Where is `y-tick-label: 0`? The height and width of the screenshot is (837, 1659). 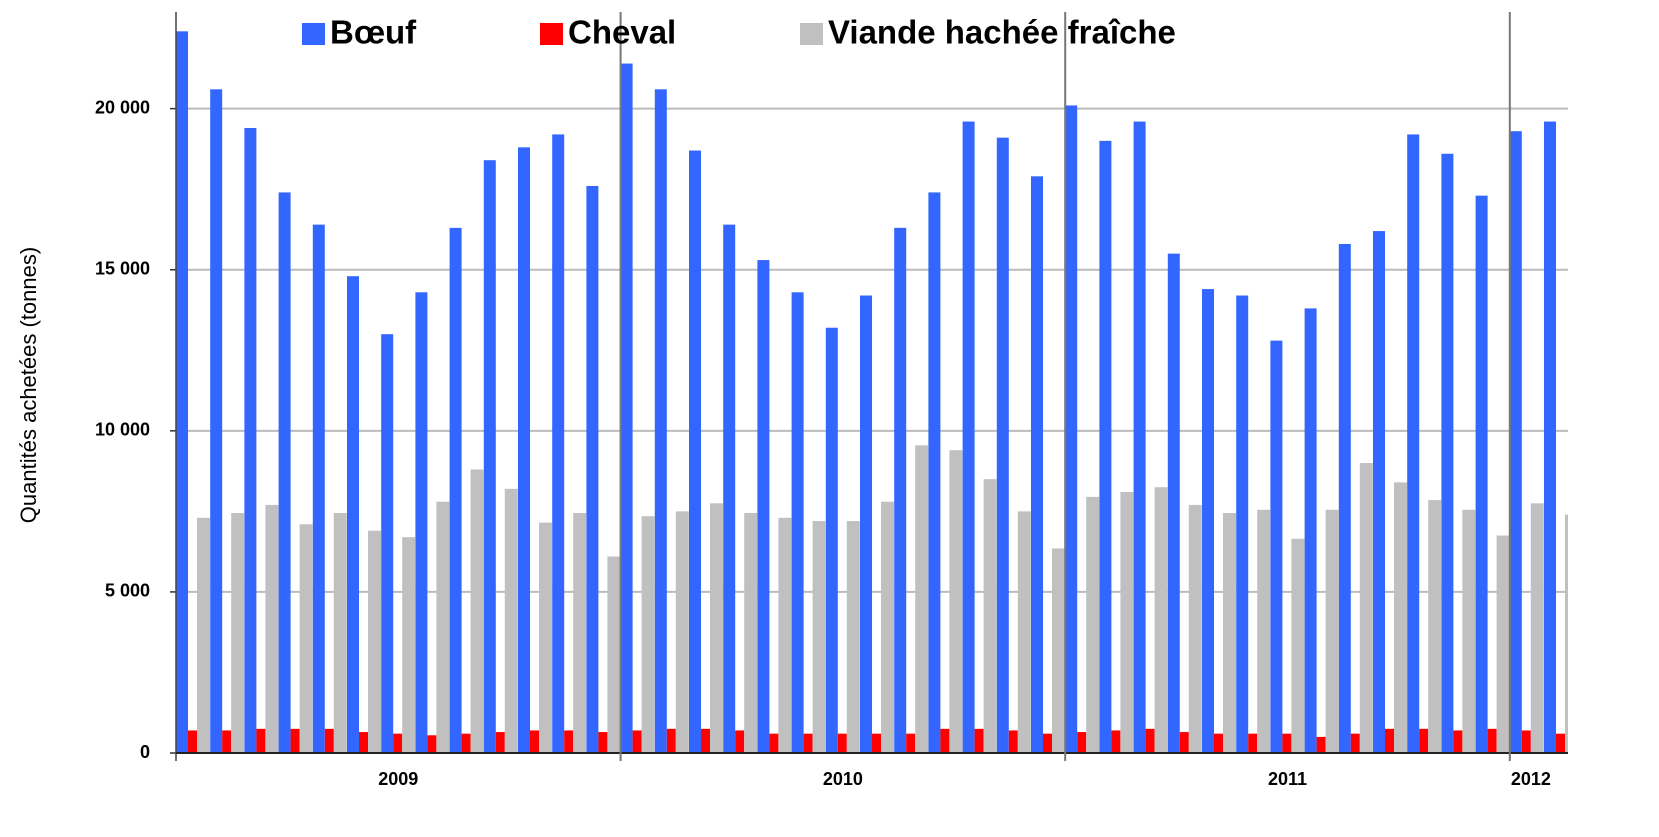
y-tick-label: 0 is located at coordinates (145, 752).